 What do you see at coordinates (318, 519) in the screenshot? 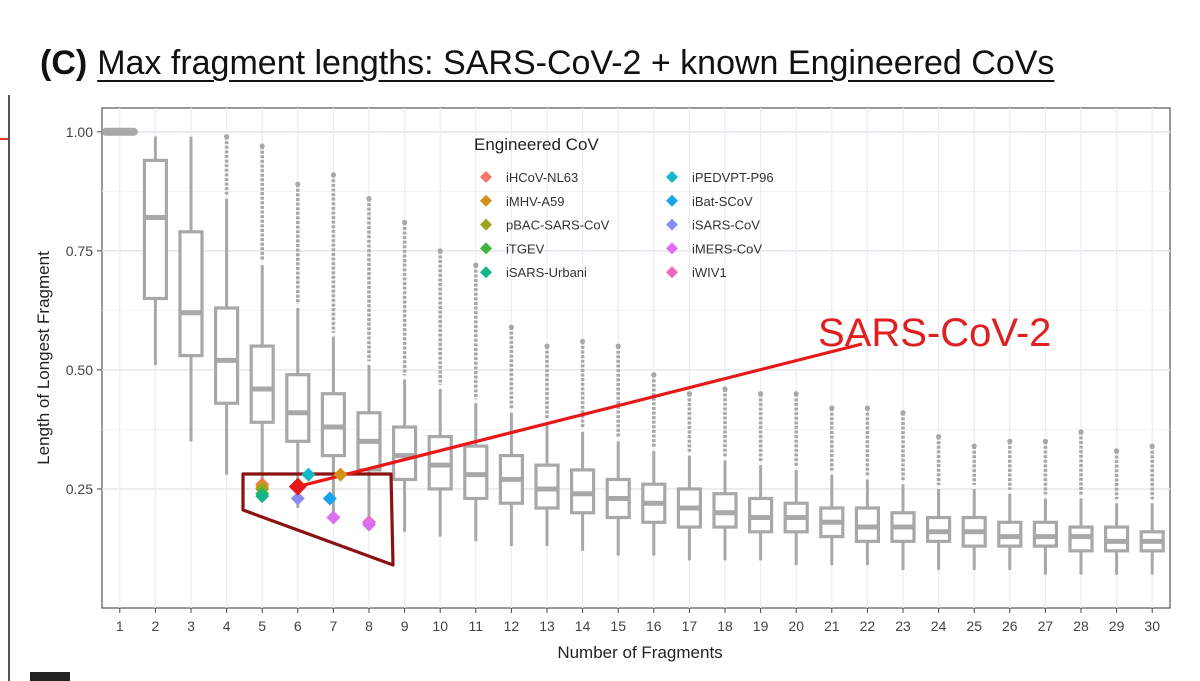
I see `highlight-region-outline` at bounding box center [318, 519].